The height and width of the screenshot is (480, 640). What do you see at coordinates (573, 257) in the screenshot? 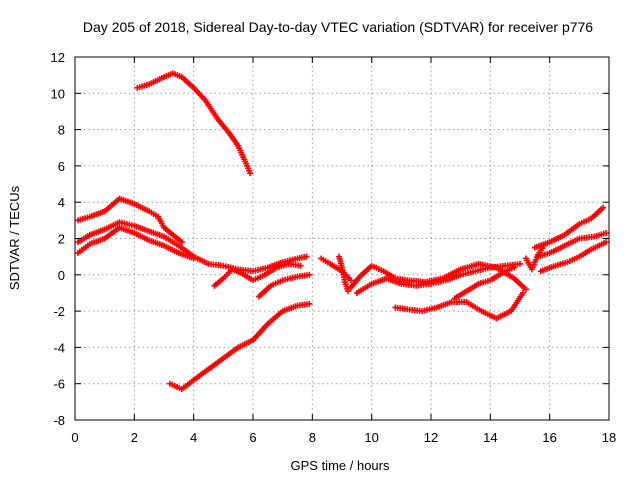
I see `series-track-end-lower` at bounding box center [573, 257].